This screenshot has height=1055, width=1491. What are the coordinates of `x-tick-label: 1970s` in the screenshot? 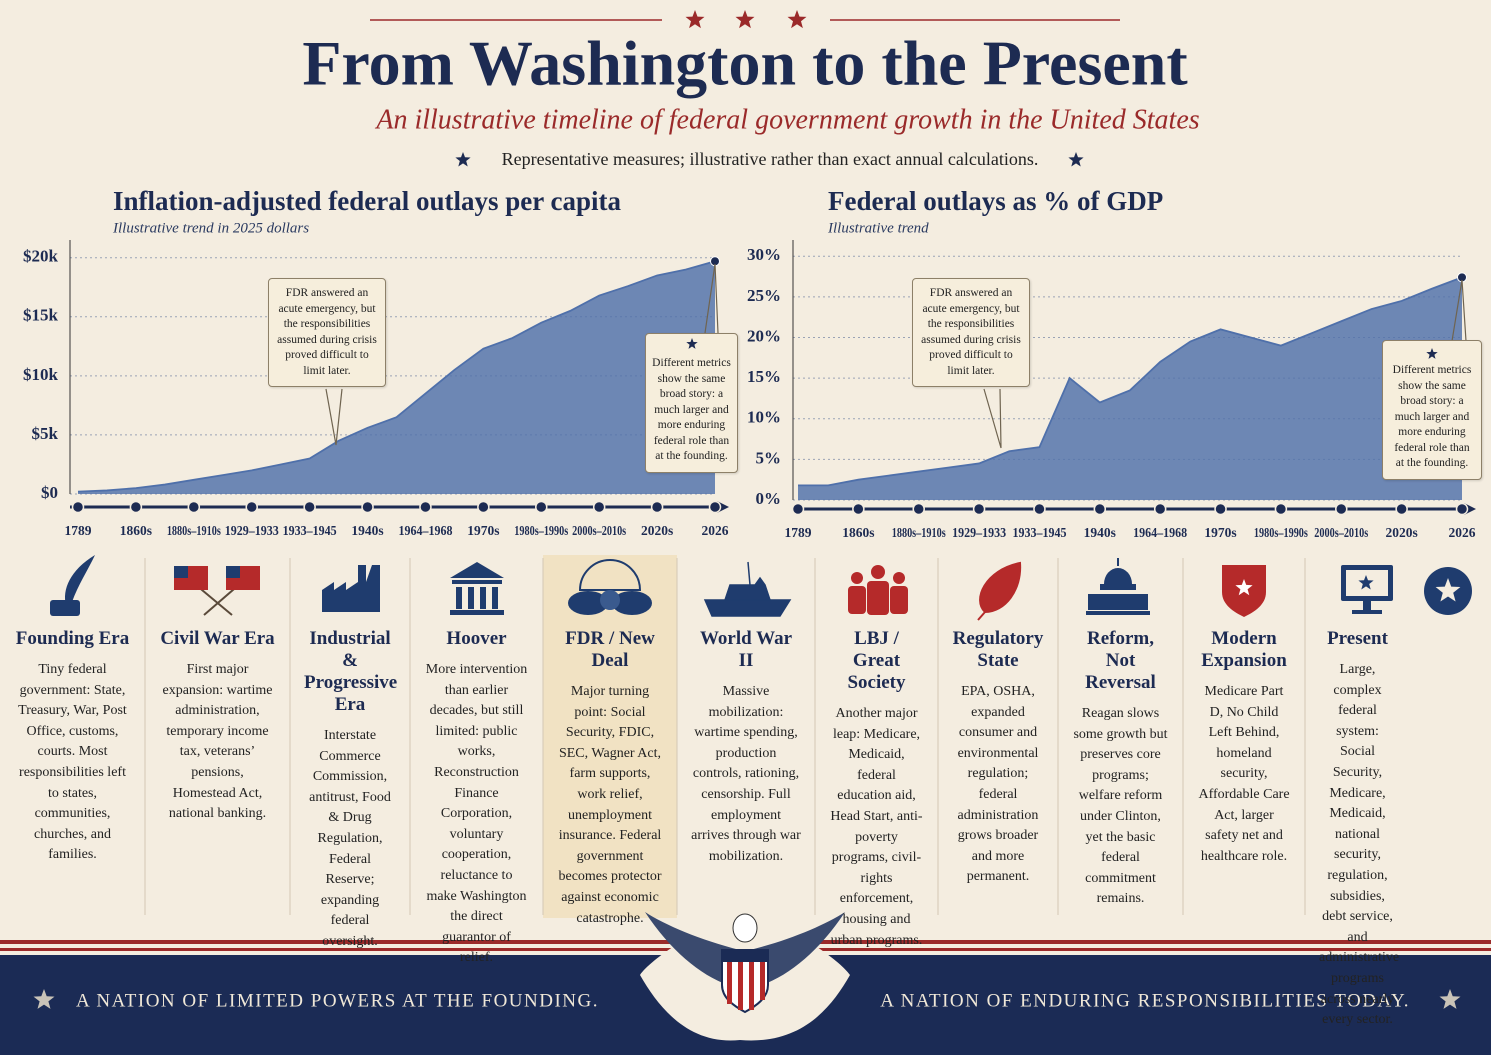 It's located at (1220, 532).